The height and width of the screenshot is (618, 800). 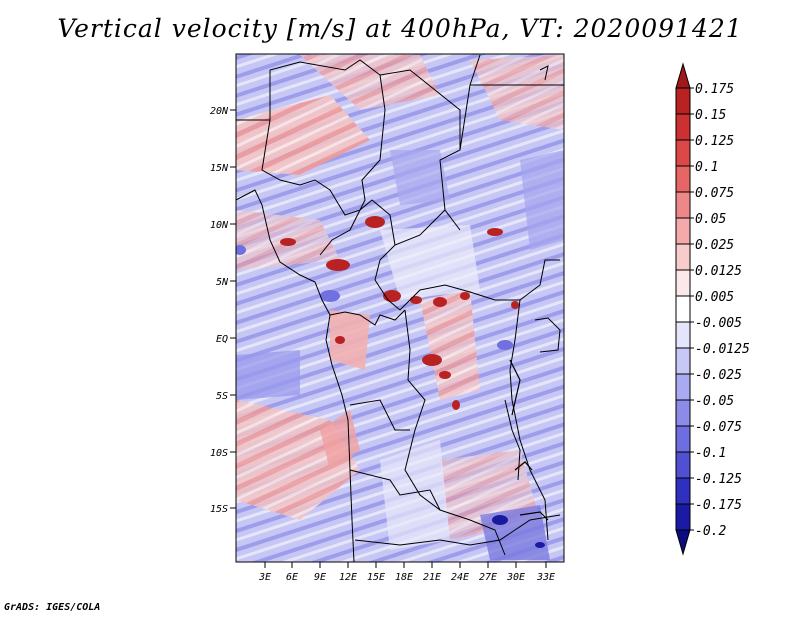 I want to click on lat-label-15s: 15S, so click(x=219, y=509).